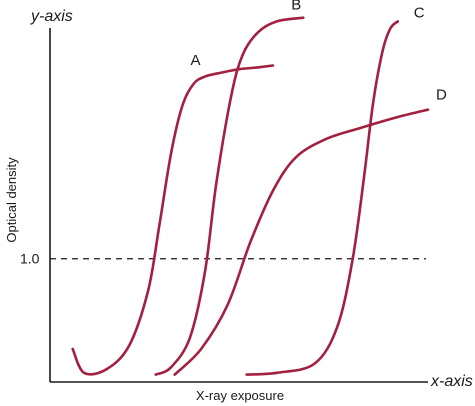 This screenshot has width=475, height=406. I want to click on curve-label-c: C, so click(419, 12).